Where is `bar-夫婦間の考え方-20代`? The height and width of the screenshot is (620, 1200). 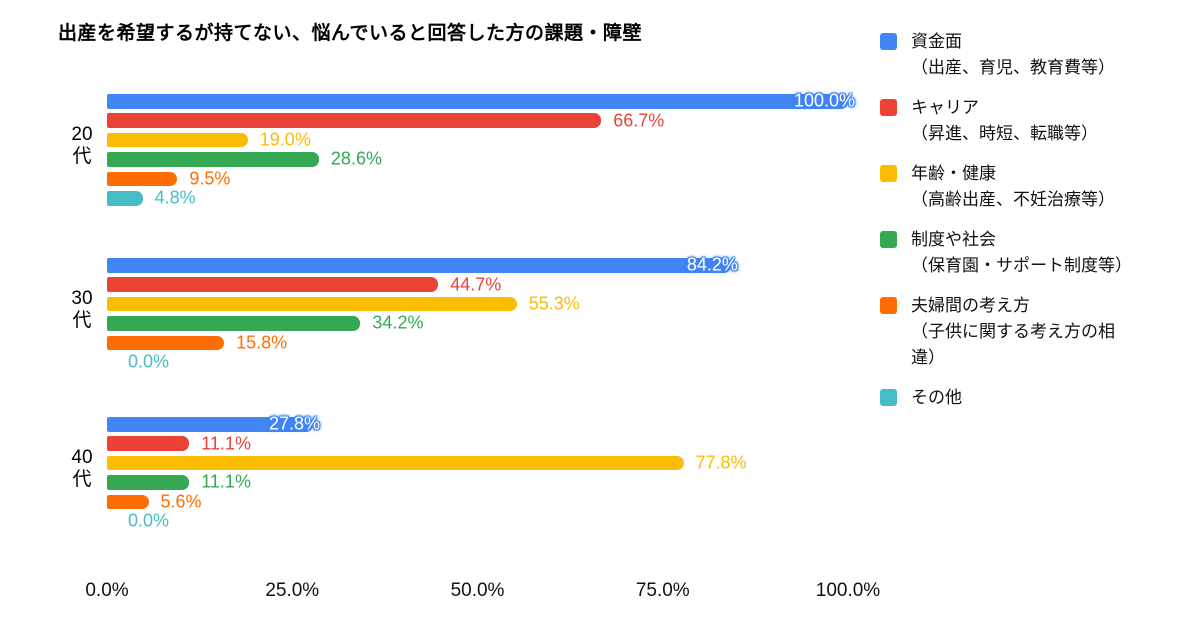 bar-夫婦間の考え方-20代 is located at coordinates (142, 179).